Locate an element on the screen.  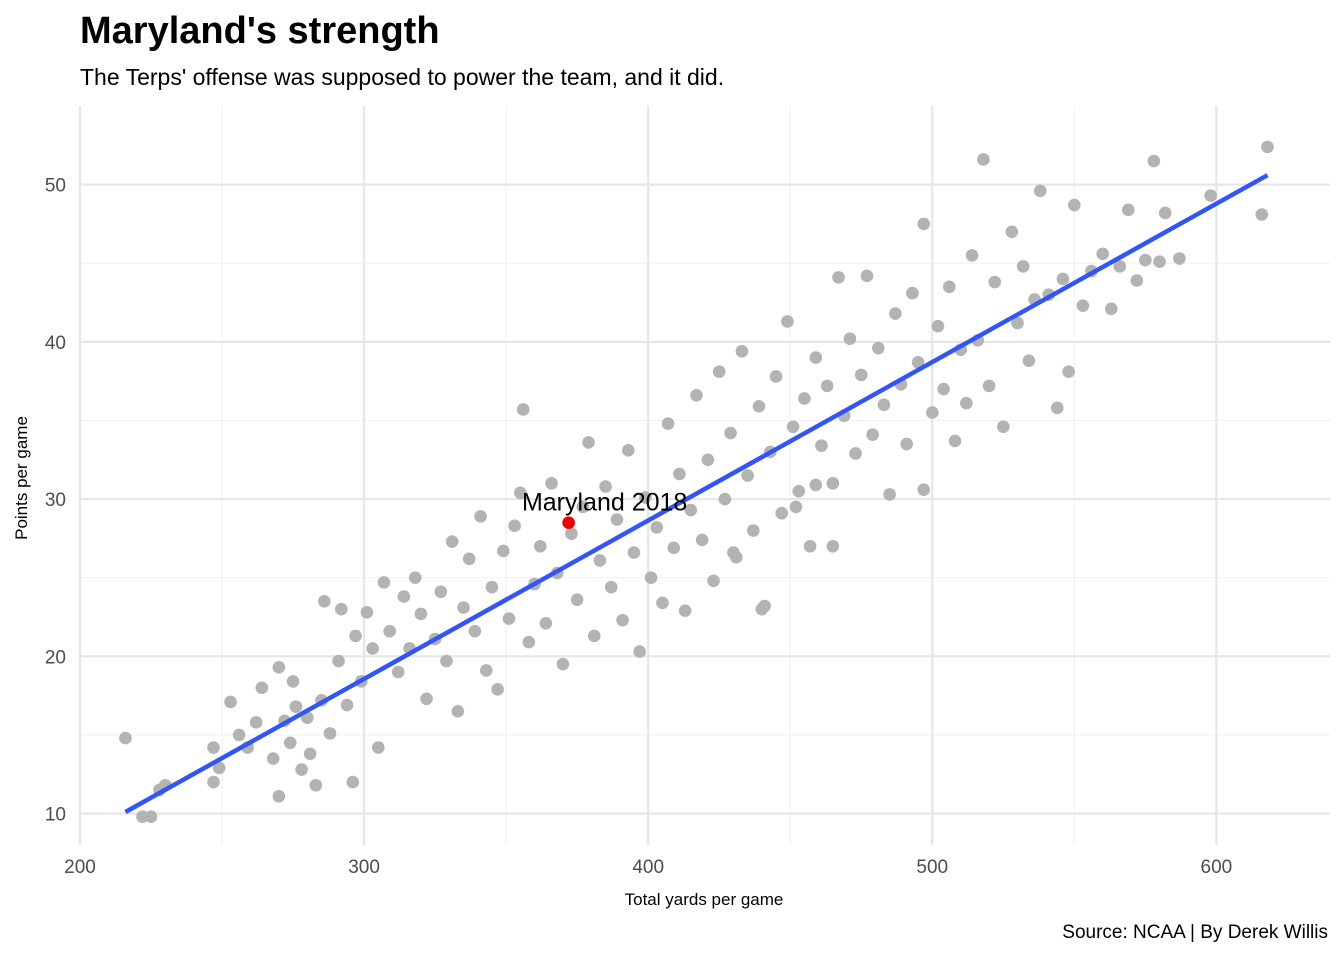
x-tick-label: 300 is located at coordinates (364, 867).